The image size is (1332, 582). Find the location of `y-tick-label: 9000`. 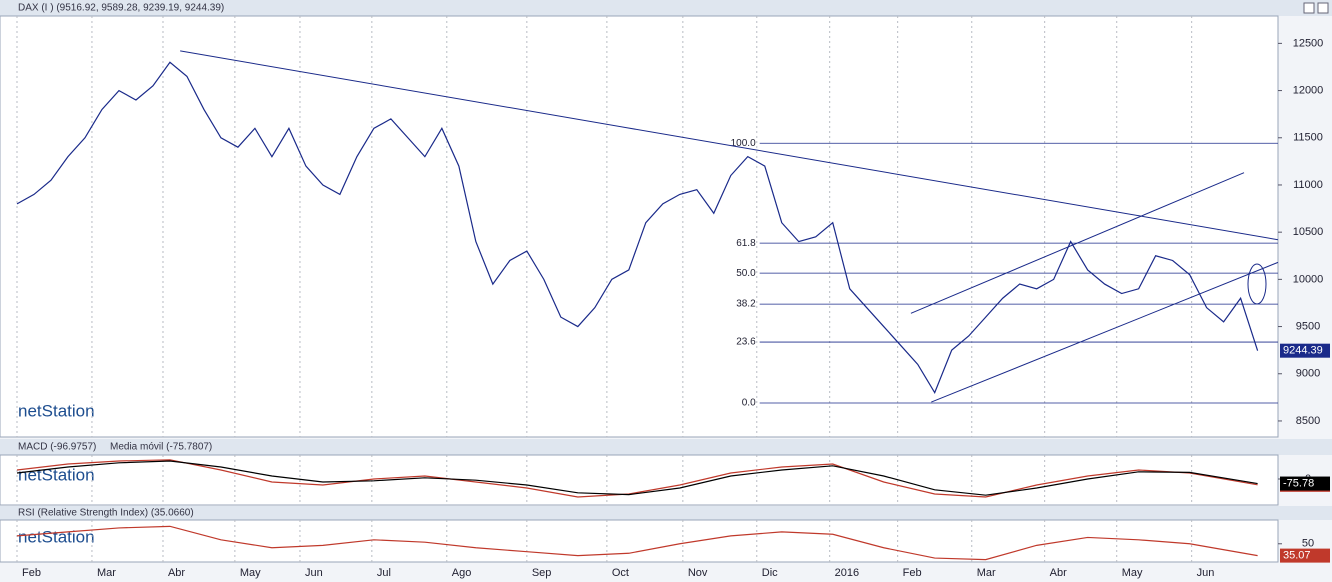

y-tick-label: 9000 is located at coordinates (1308, 374).